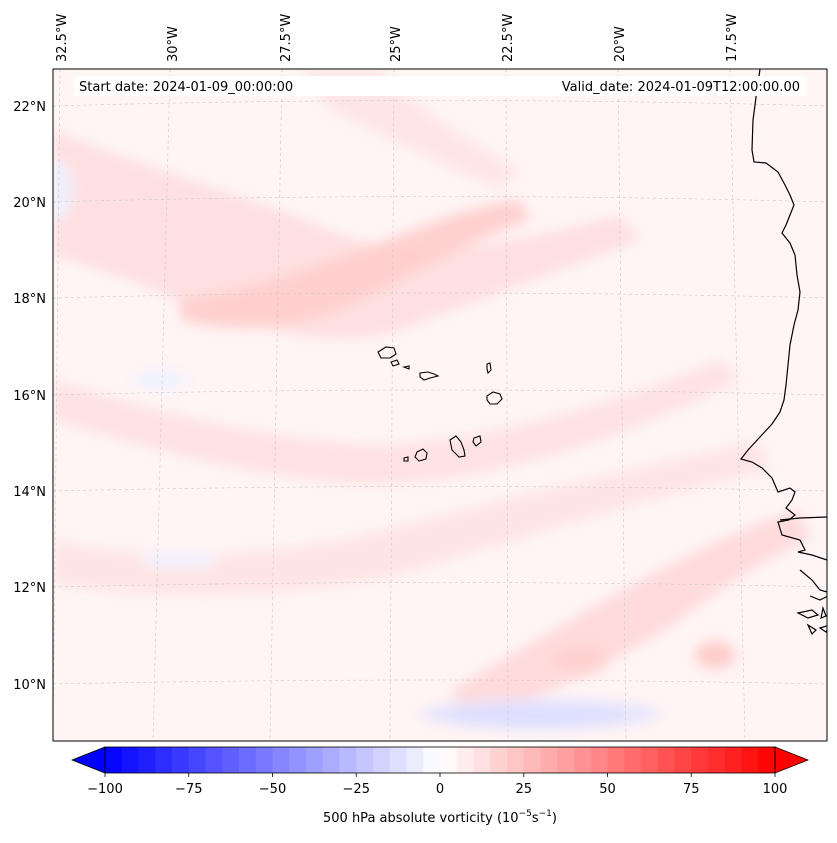  I want to click on lon-label-25w: 25°W, so click(396, 44).